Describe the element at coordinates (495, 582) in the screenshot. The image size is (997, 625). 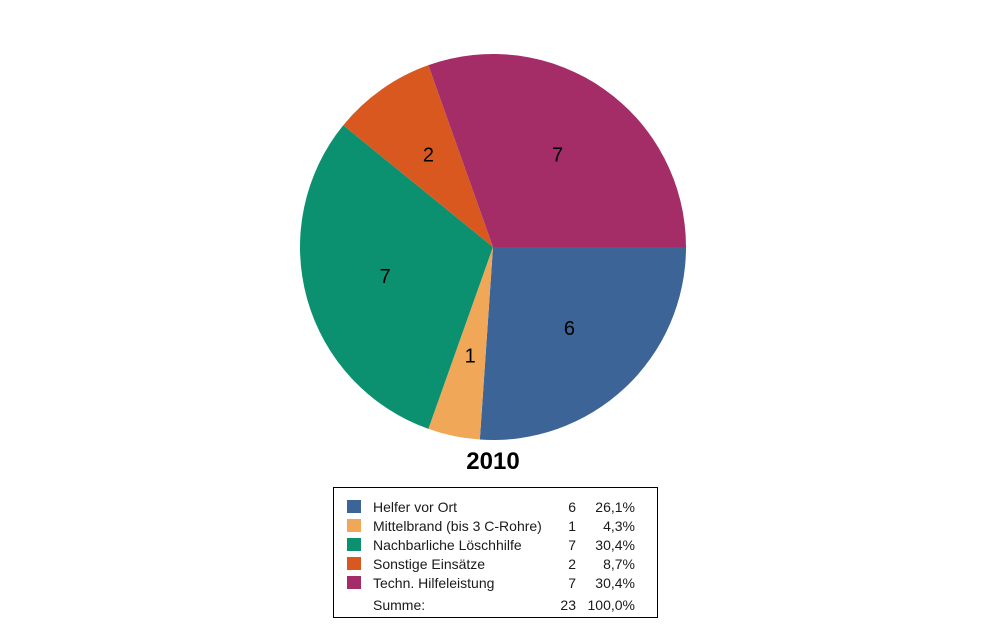
I see `legend-row-techn-hilfeleistung: Techn. Hilfeleistung 7 30,4%` at that location.